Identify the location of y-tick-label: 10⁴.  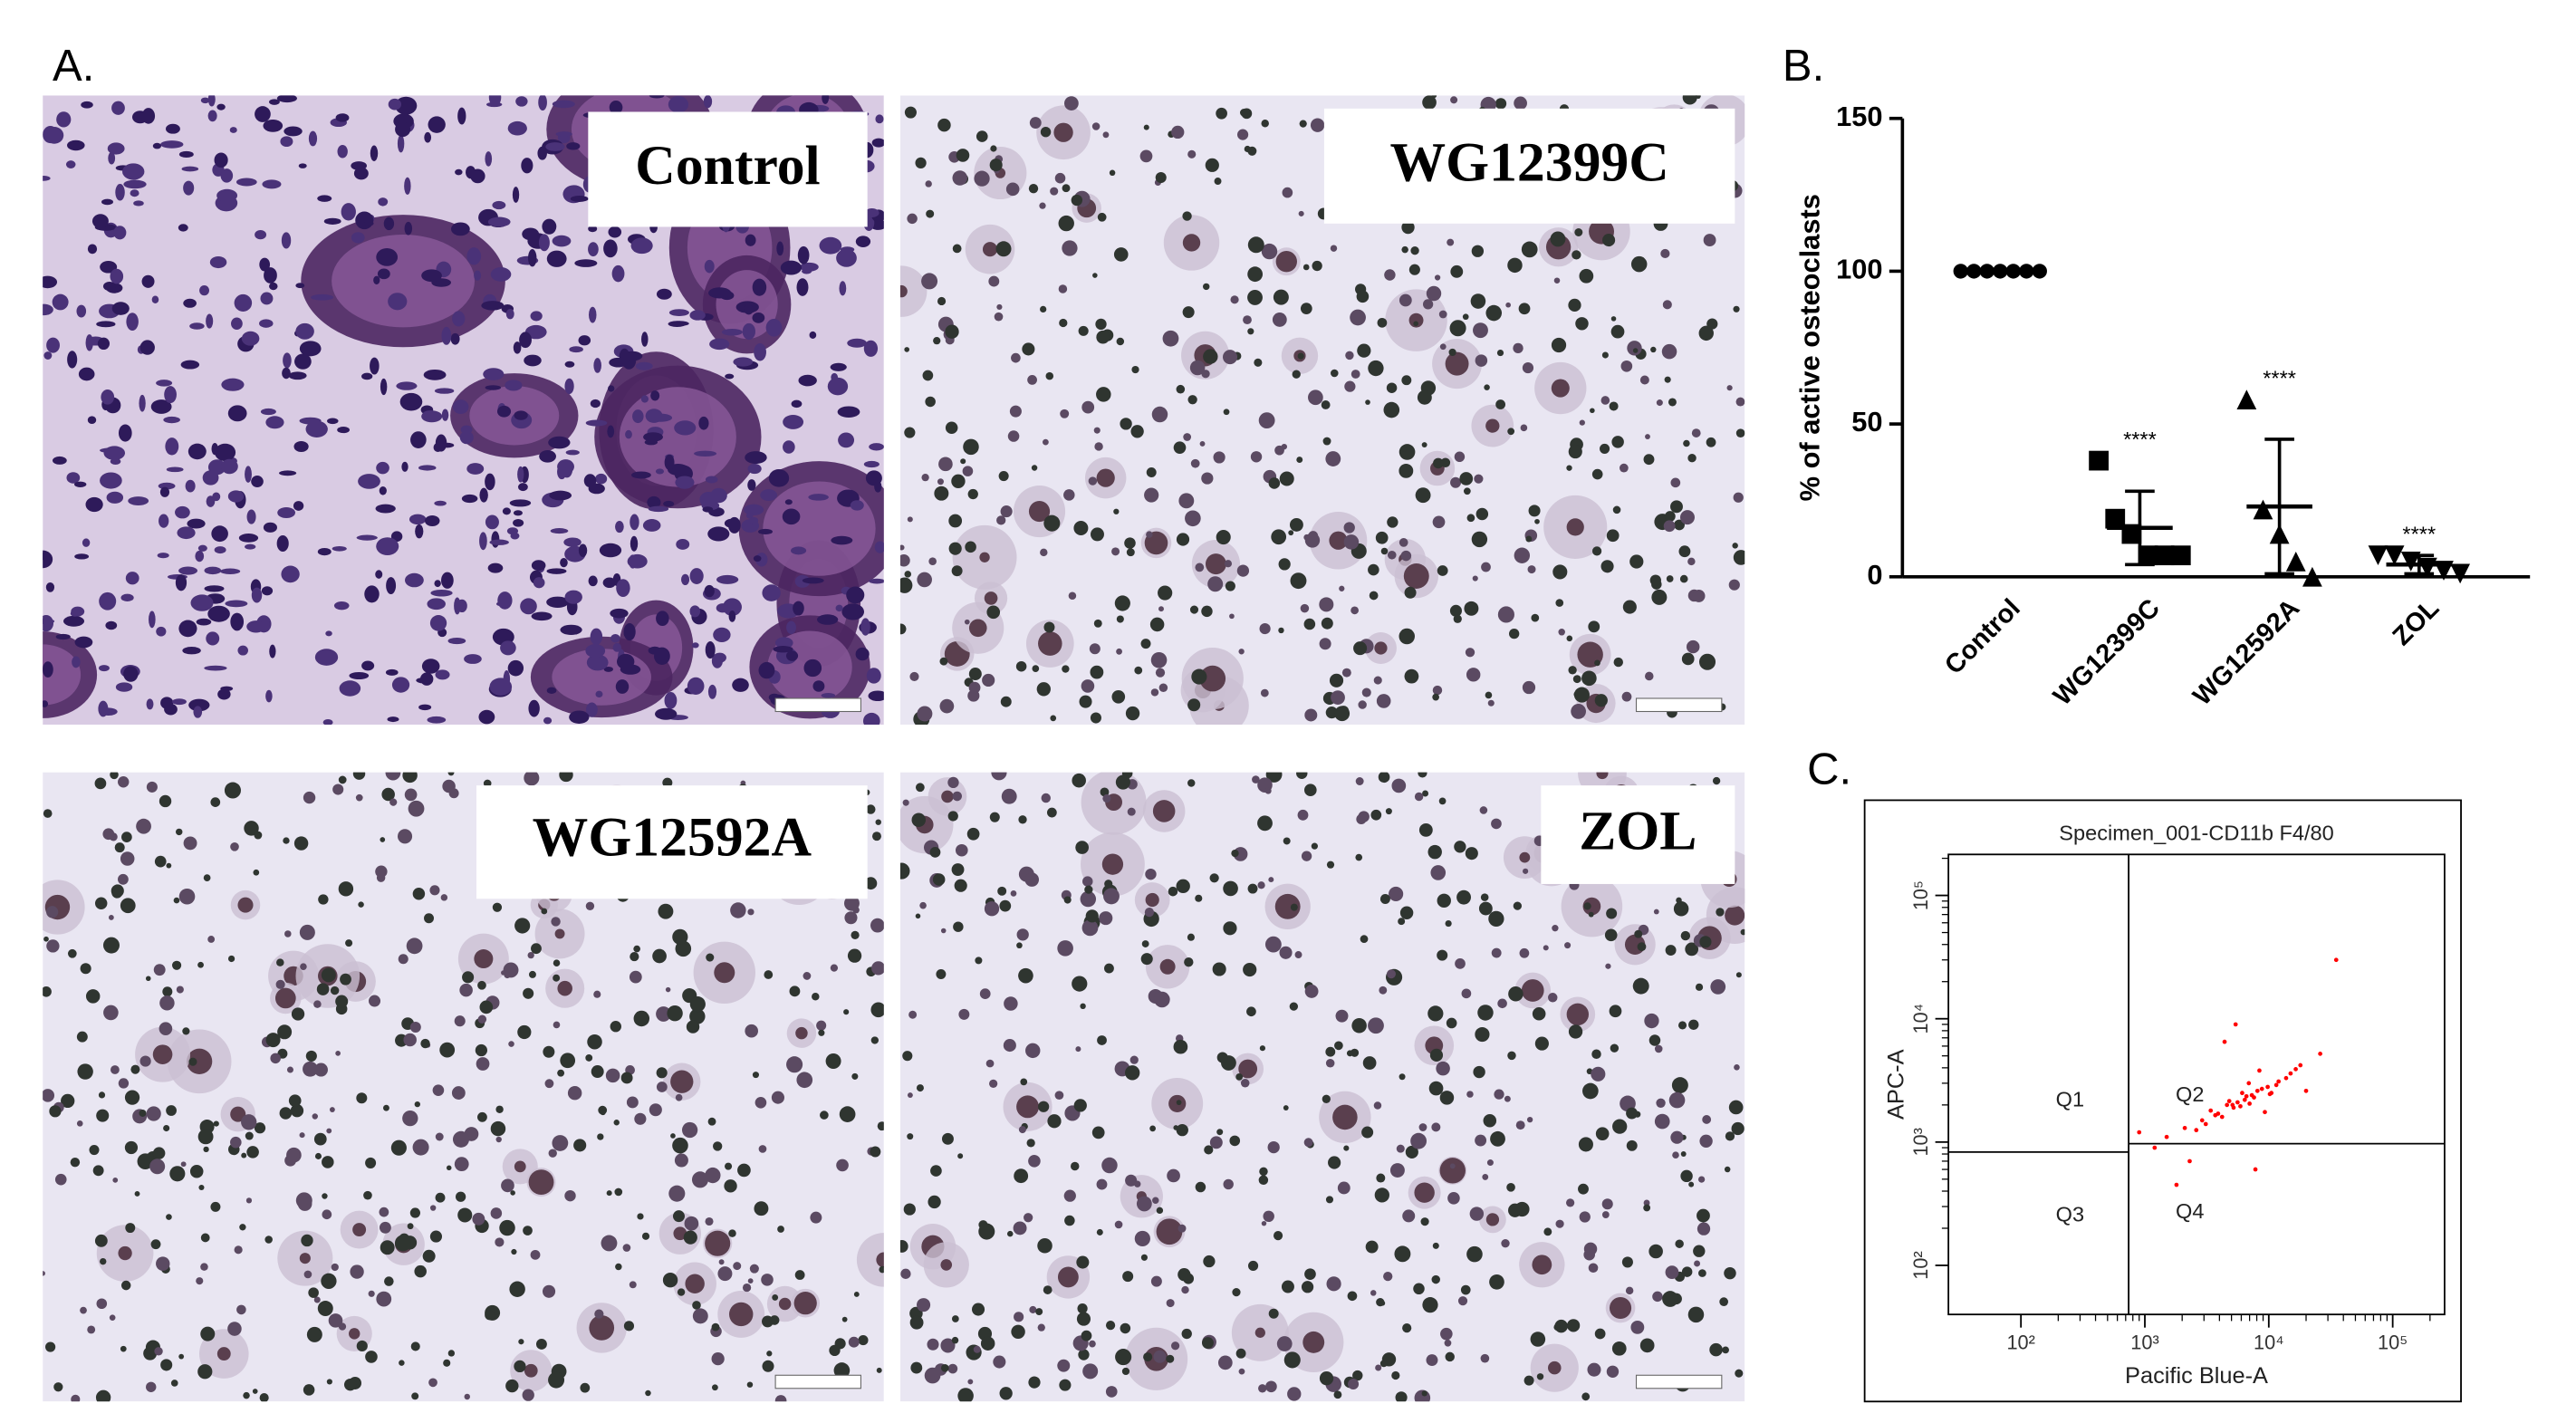
(1920, 1019).